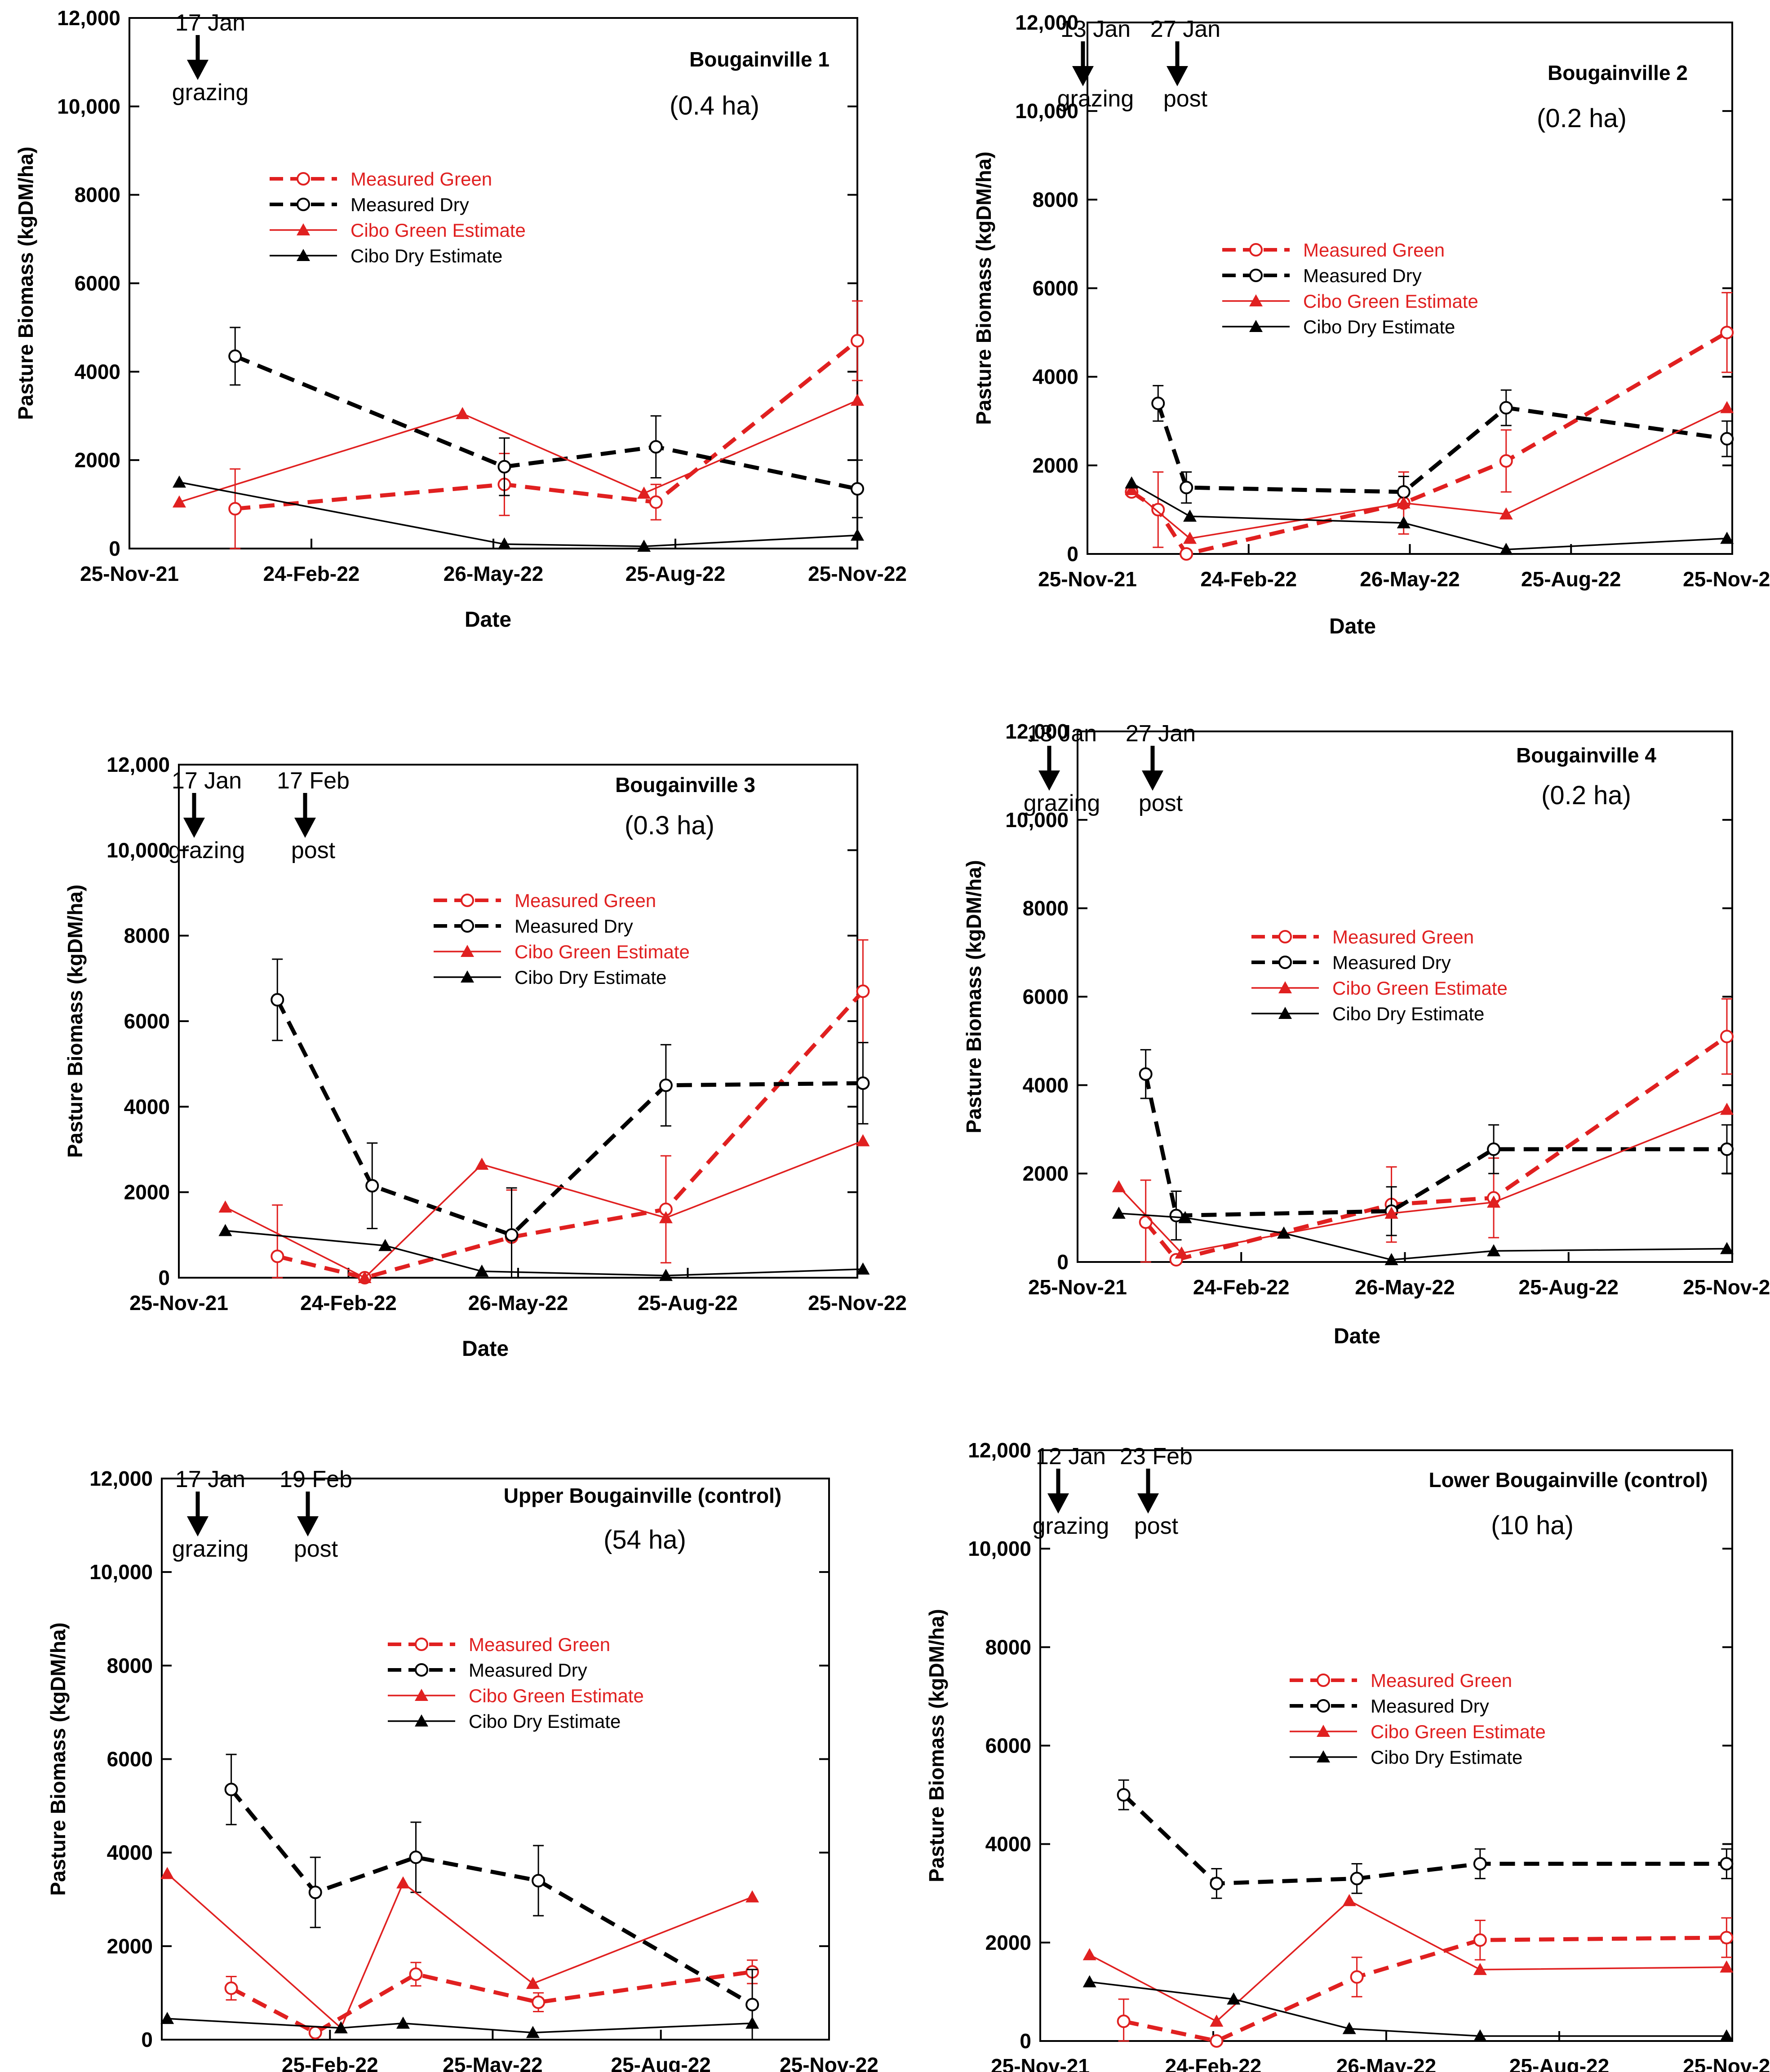  What do you see at coordinates (1072, 554) in the screenshot?
I see `y-tick-label: 0` at bounding box center [1072, 554].